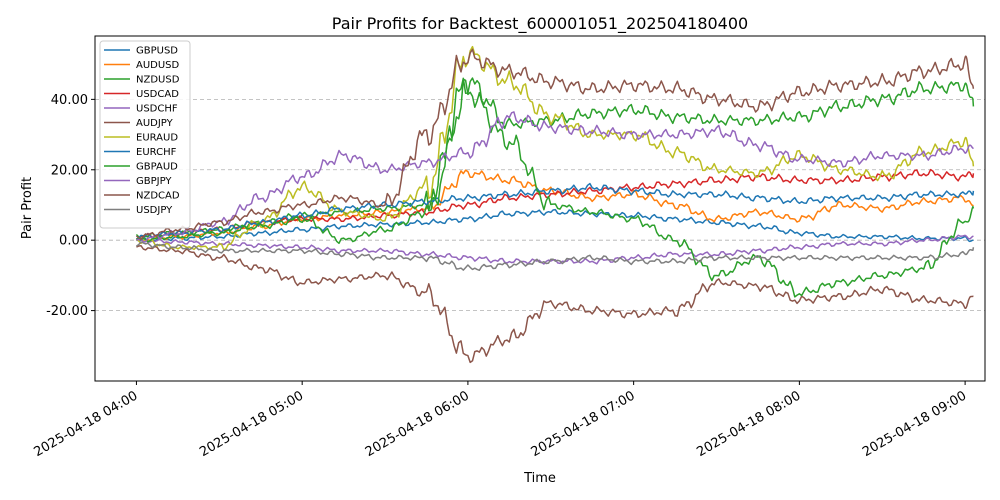  I want to click on series-line-gbpusd, so click(555, 225).